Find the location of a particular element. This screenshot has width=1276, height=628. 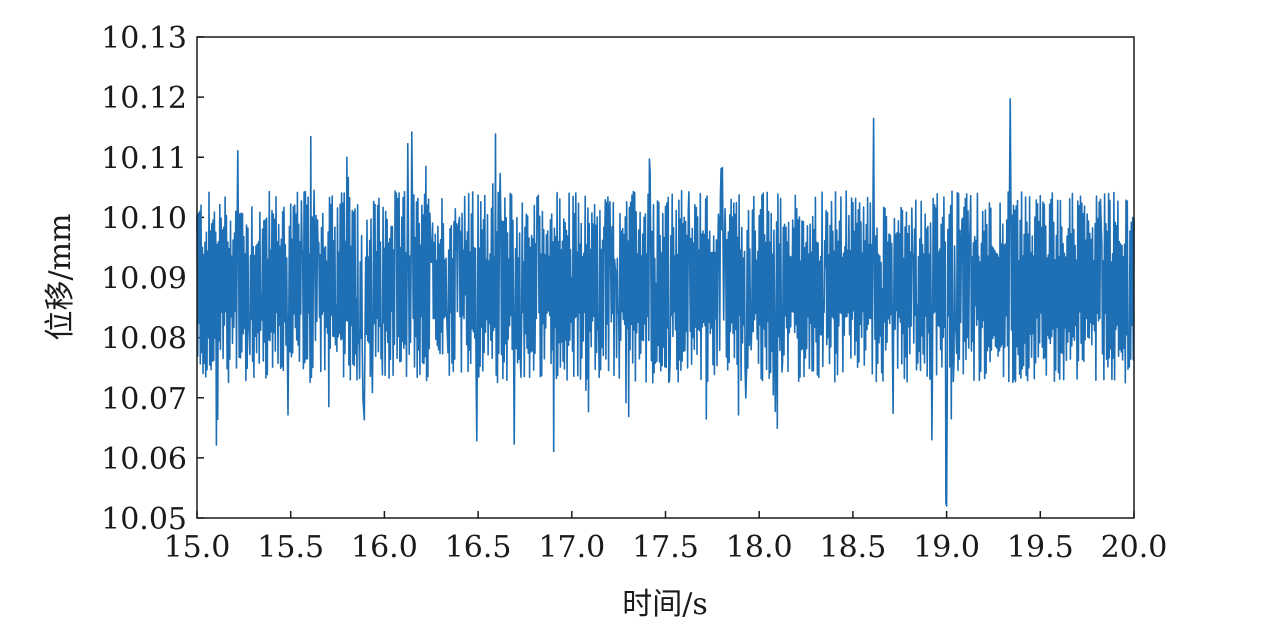

y-tick-label: 10.11 is located at coordinates (144, 158).